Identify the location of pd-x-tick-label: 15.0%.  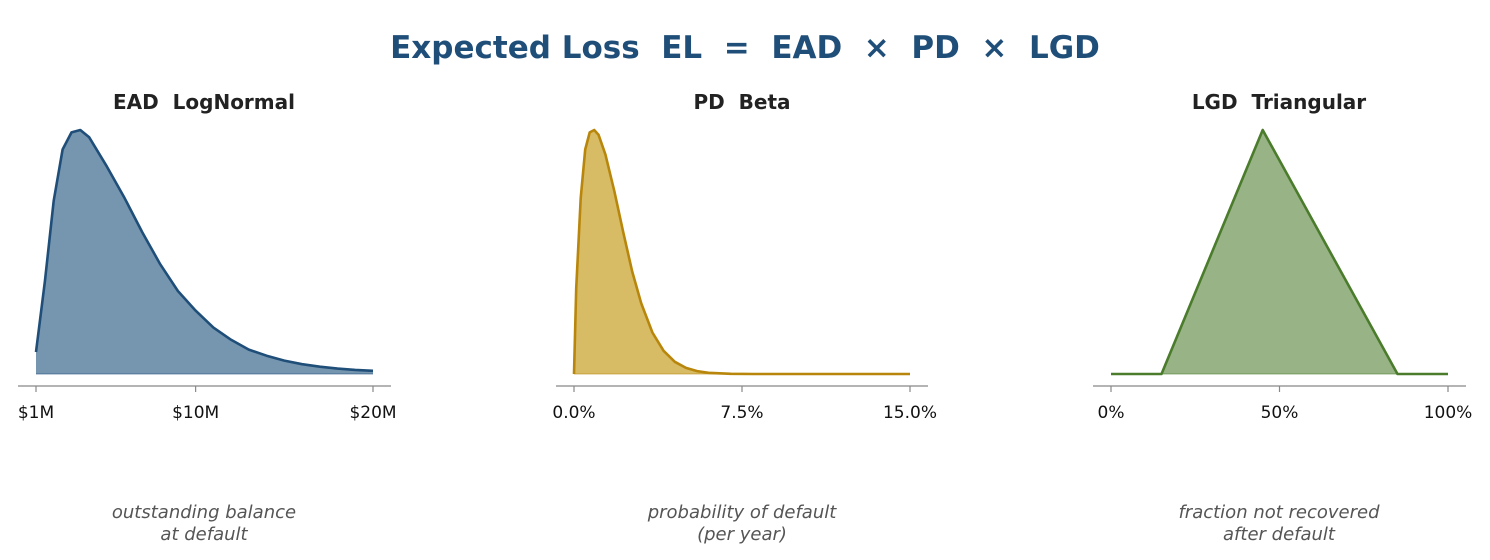
(910, 413).